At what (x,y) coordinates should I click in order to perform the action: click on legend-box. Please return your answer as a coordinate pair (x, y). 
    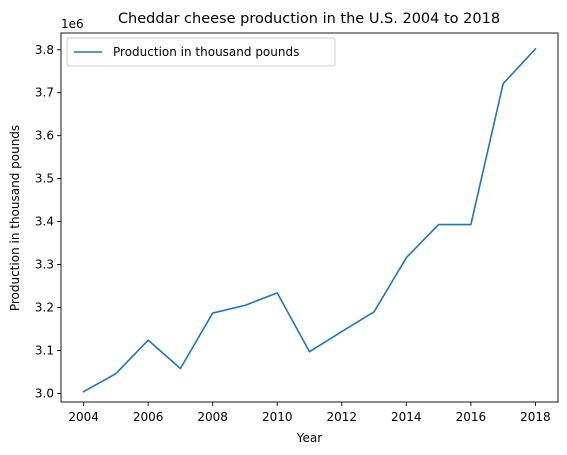
    Looking at the image, I should click on (201, 52).